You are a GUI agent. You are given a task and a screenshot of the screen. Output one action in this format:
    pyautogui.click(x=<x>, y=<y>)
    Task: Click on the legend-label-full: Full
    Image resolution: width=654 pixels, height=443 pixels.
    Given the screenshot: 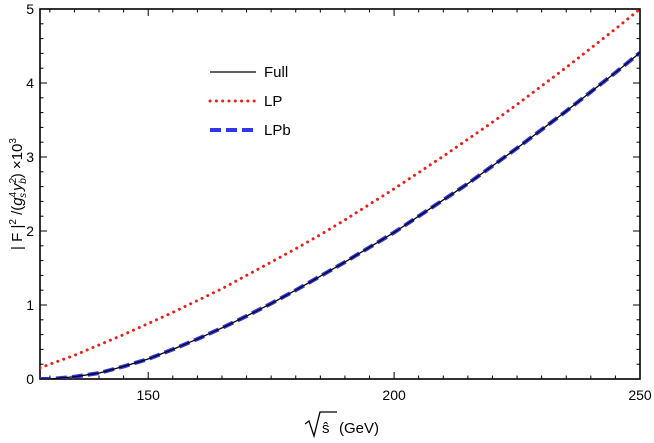 What is the action you would take?
    pyautogui.click(x=276, y=72)
    